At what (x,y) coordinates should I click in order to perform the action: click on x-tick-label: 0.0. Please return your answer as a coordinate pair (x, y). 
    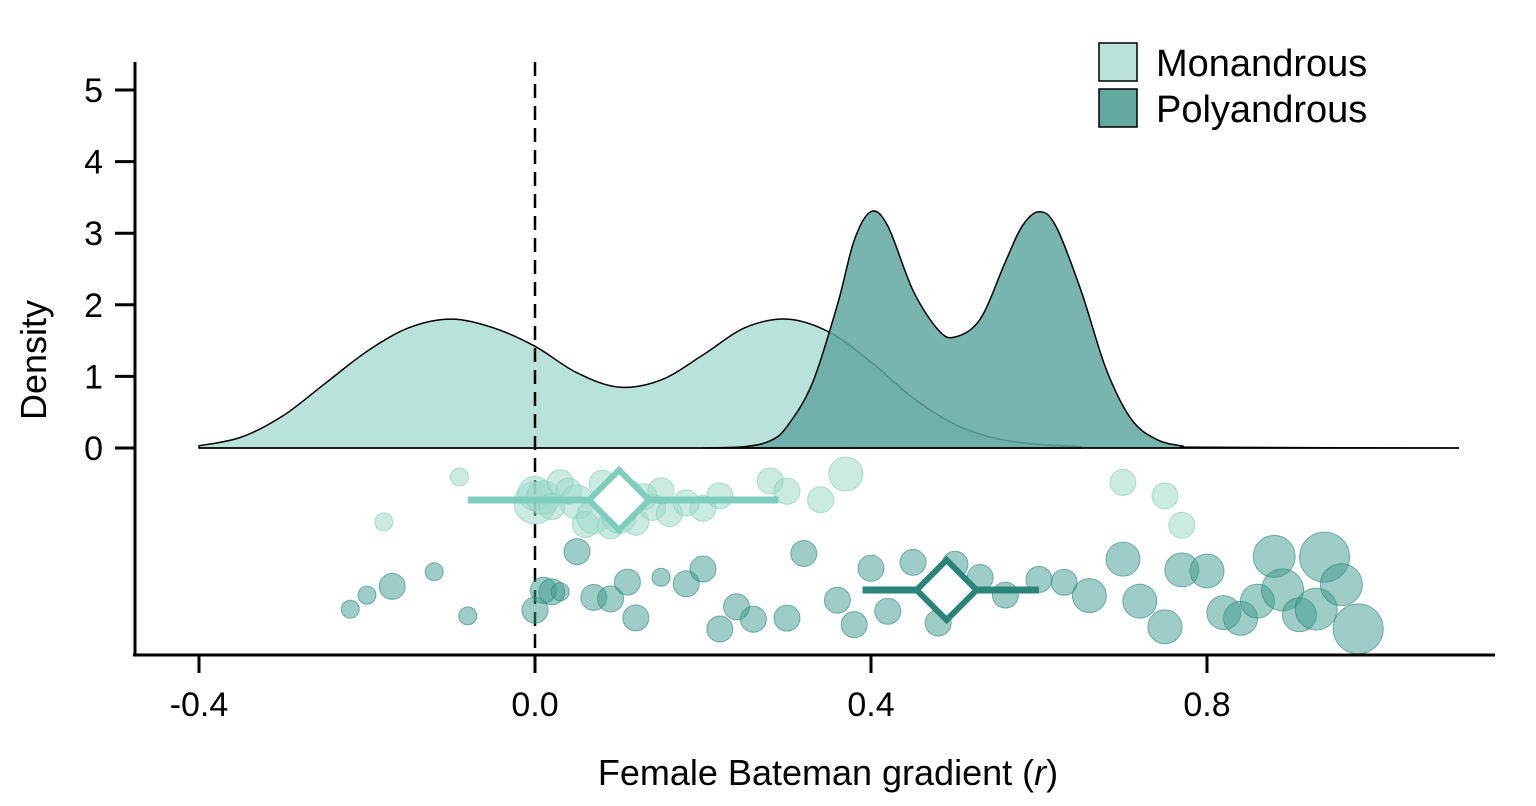
    Looking at the image, I should click on (534, 705).